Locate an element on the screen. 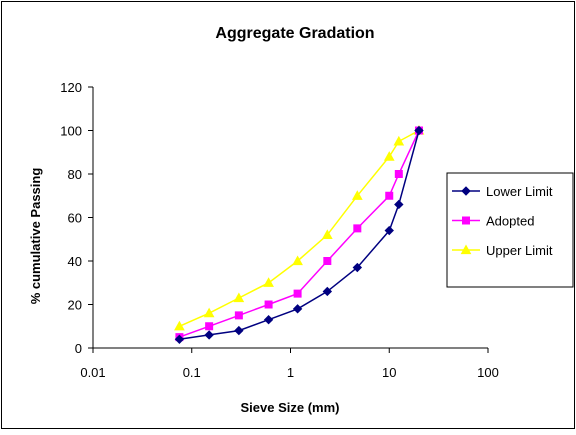 The width and height of the screenshot is (576, 435). x-tick-label: 1 is located at coordinates (290, 372).